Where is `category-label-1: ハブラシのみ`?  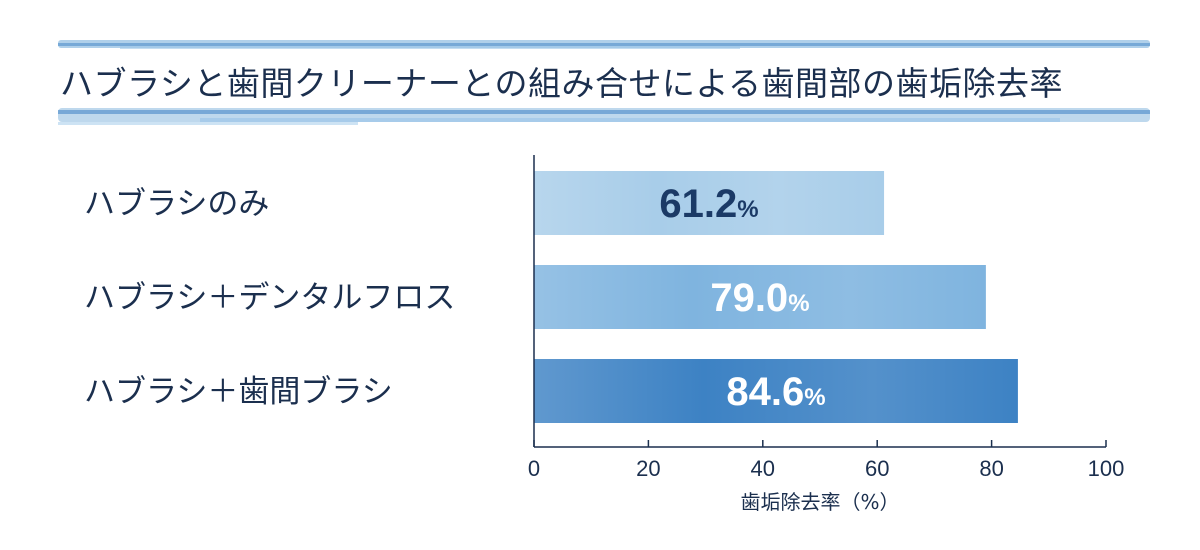 category-label-1: ハブラシのみ is located at coordinates (176, 204).